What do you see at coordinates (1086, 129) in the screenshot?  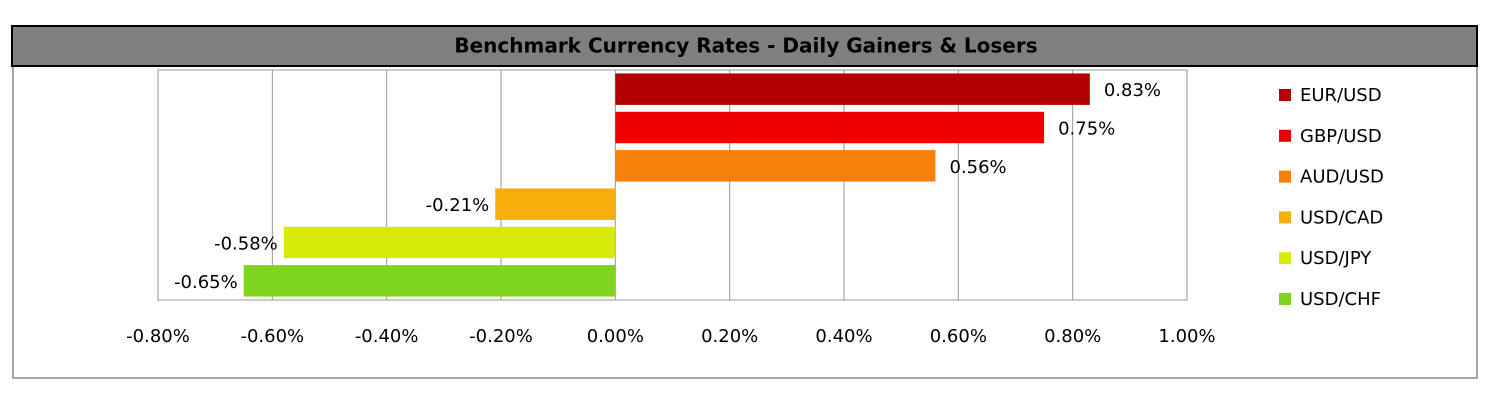 I see `value-label: 0.75%` at bounding box center [1086, 129].